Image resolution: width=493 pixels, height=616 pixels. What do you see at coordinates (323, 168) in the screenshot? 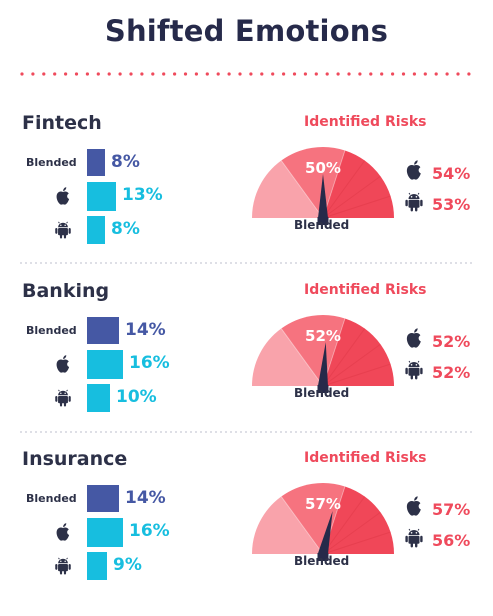
I see `gauge-value-label: 50%` at bounding box center [323, 168].